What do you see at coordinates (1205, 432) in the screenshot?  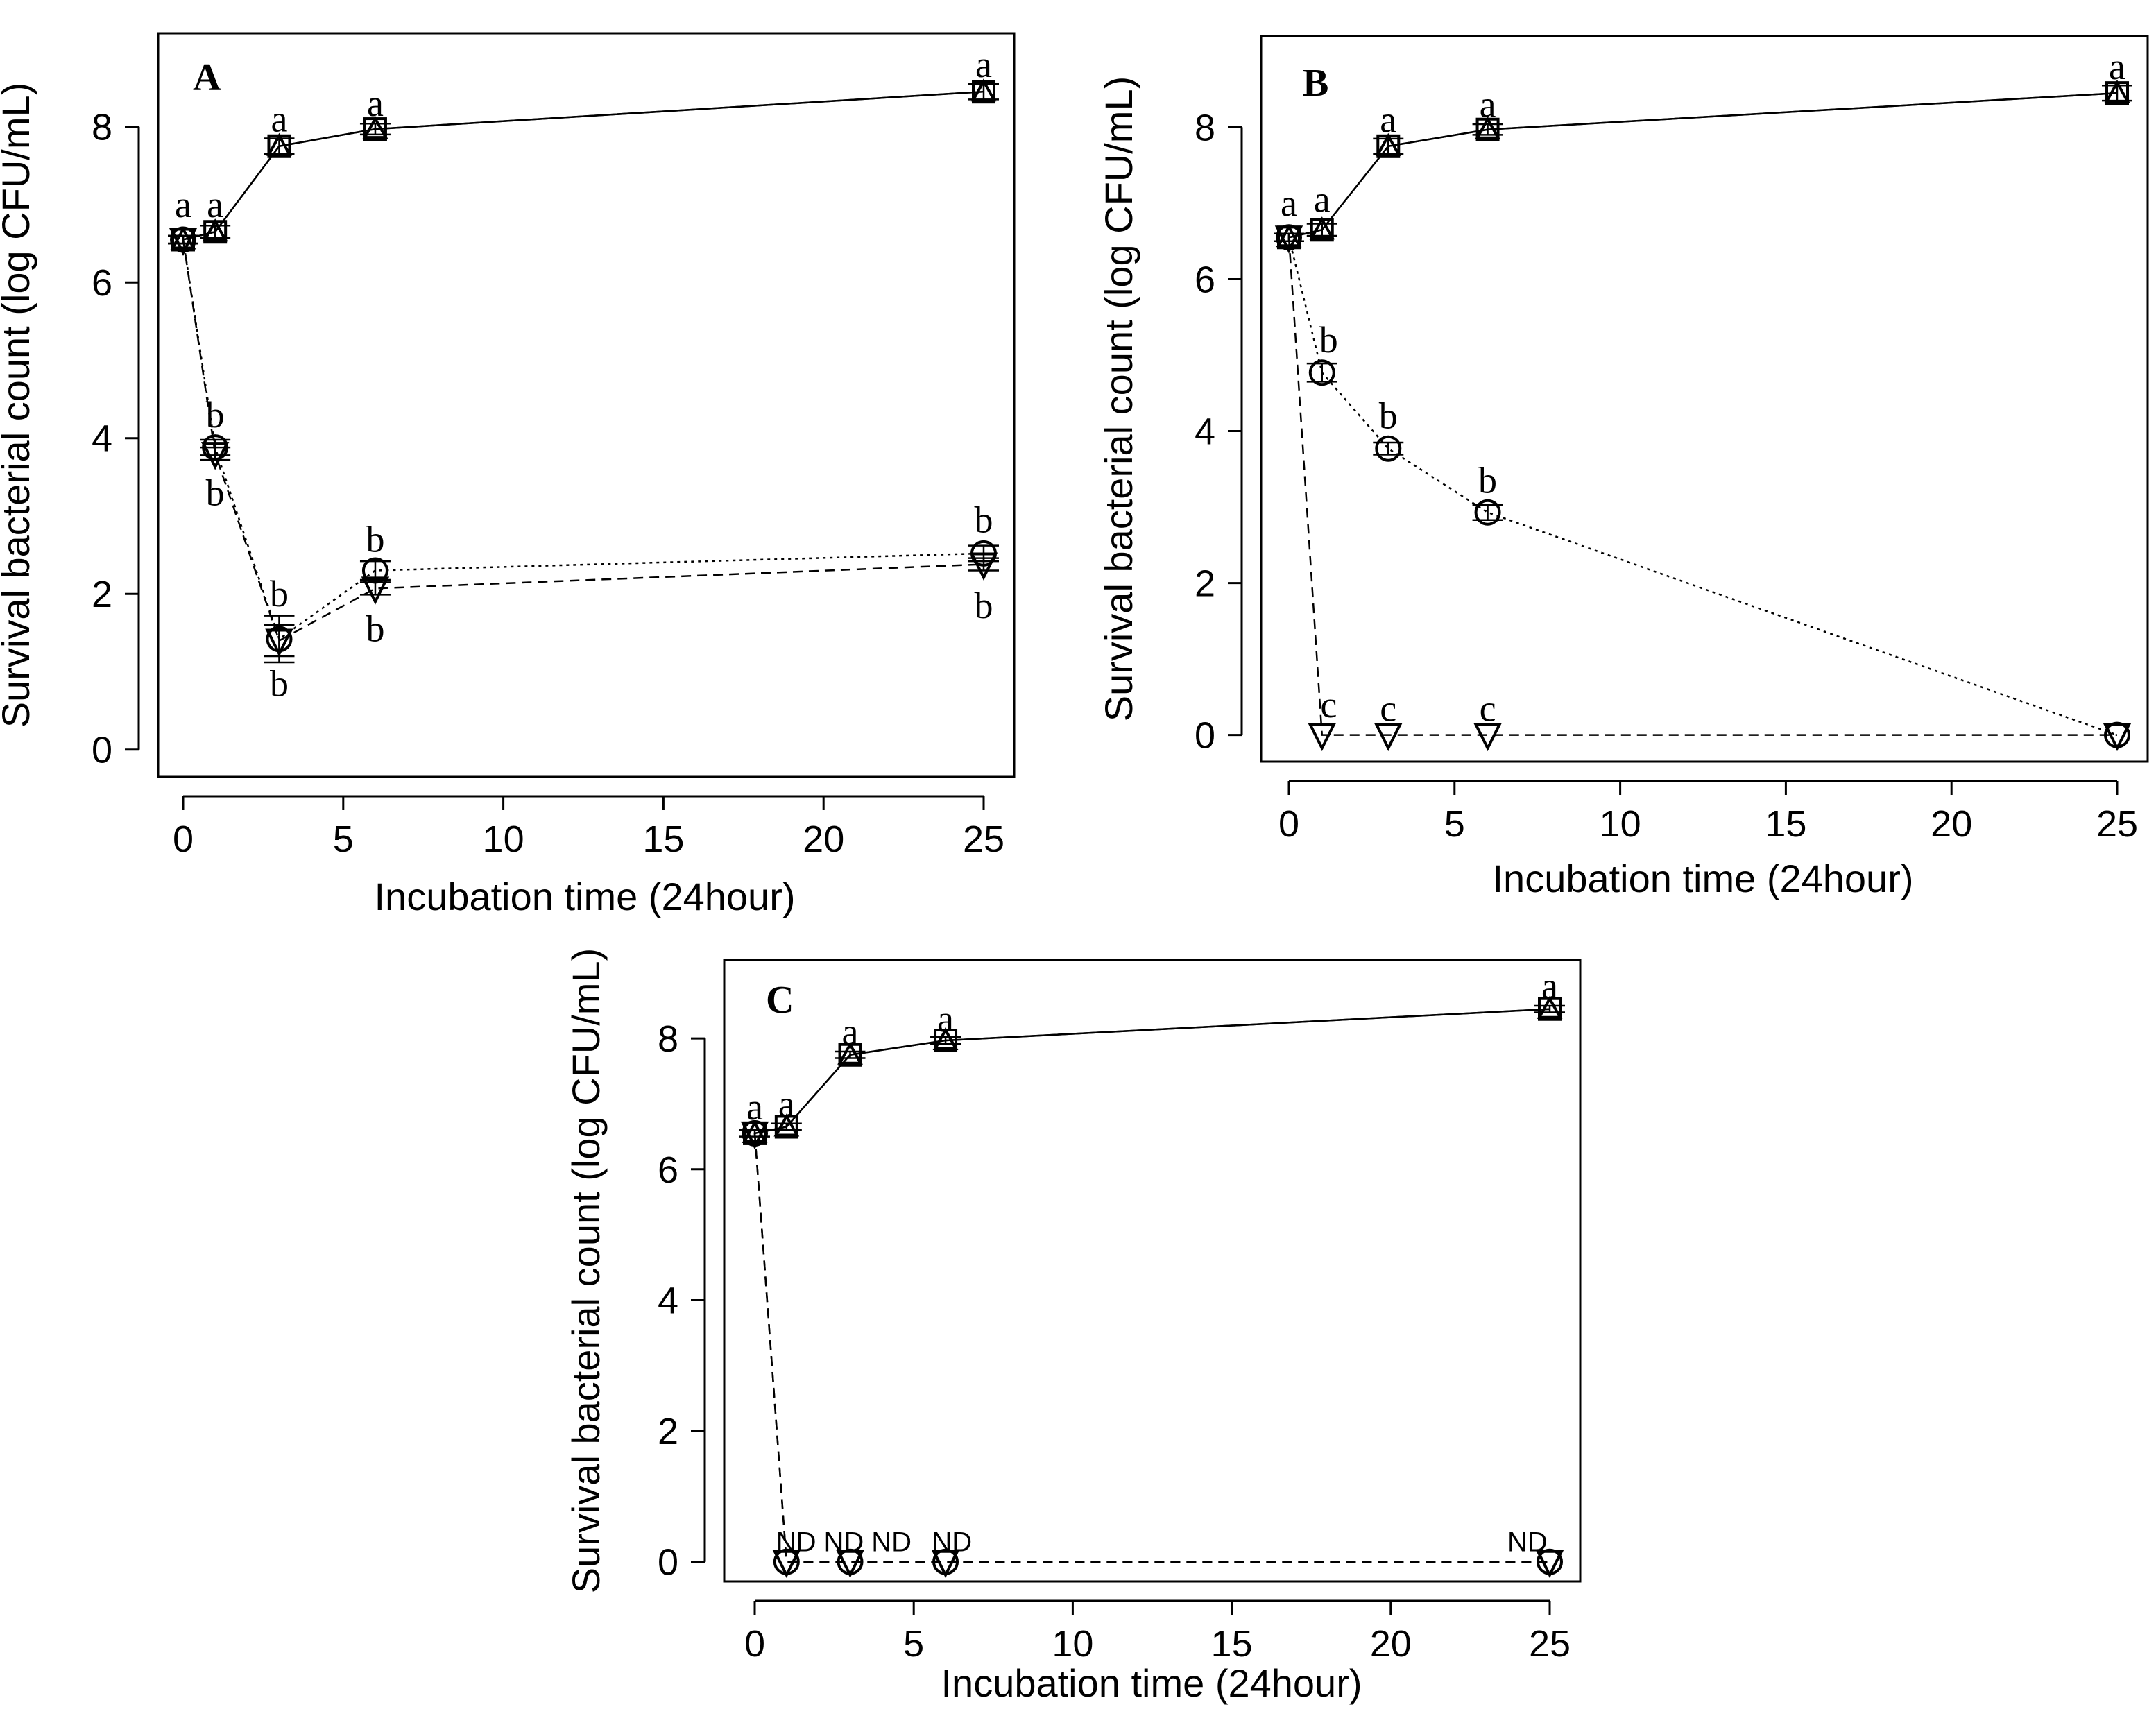 I see `y-tick-label: 4` at bounding box center [1205, 432].